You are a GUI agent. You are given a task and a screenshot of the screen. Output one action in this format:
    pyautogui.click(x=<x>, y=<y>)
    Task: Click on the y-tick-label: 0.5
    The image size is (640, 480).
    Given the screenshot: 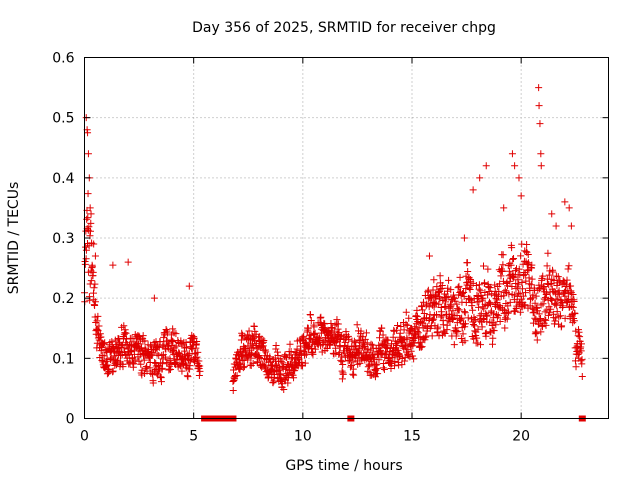 What is the action you would take?
    pyautogui.click(x=63, y=119)
    